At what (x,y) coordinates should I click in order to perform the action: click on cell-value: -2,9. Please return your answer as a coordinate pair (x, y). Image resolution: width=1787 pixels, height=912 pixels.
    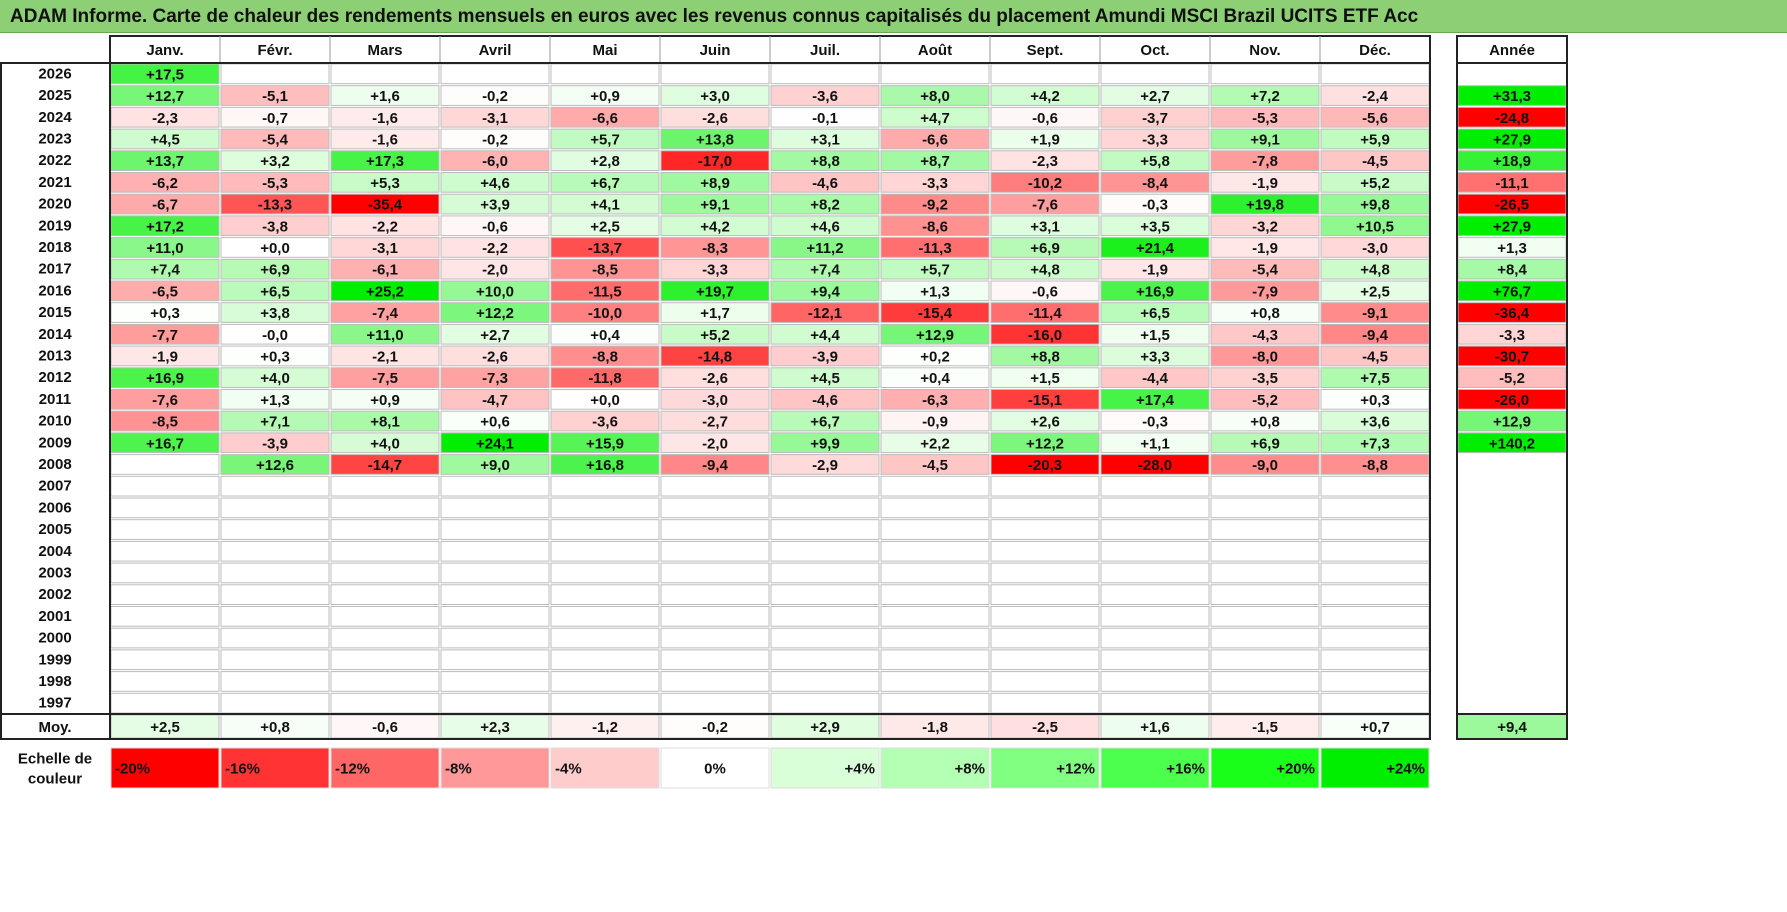
    Looking at the image, I should click on (825, 465).